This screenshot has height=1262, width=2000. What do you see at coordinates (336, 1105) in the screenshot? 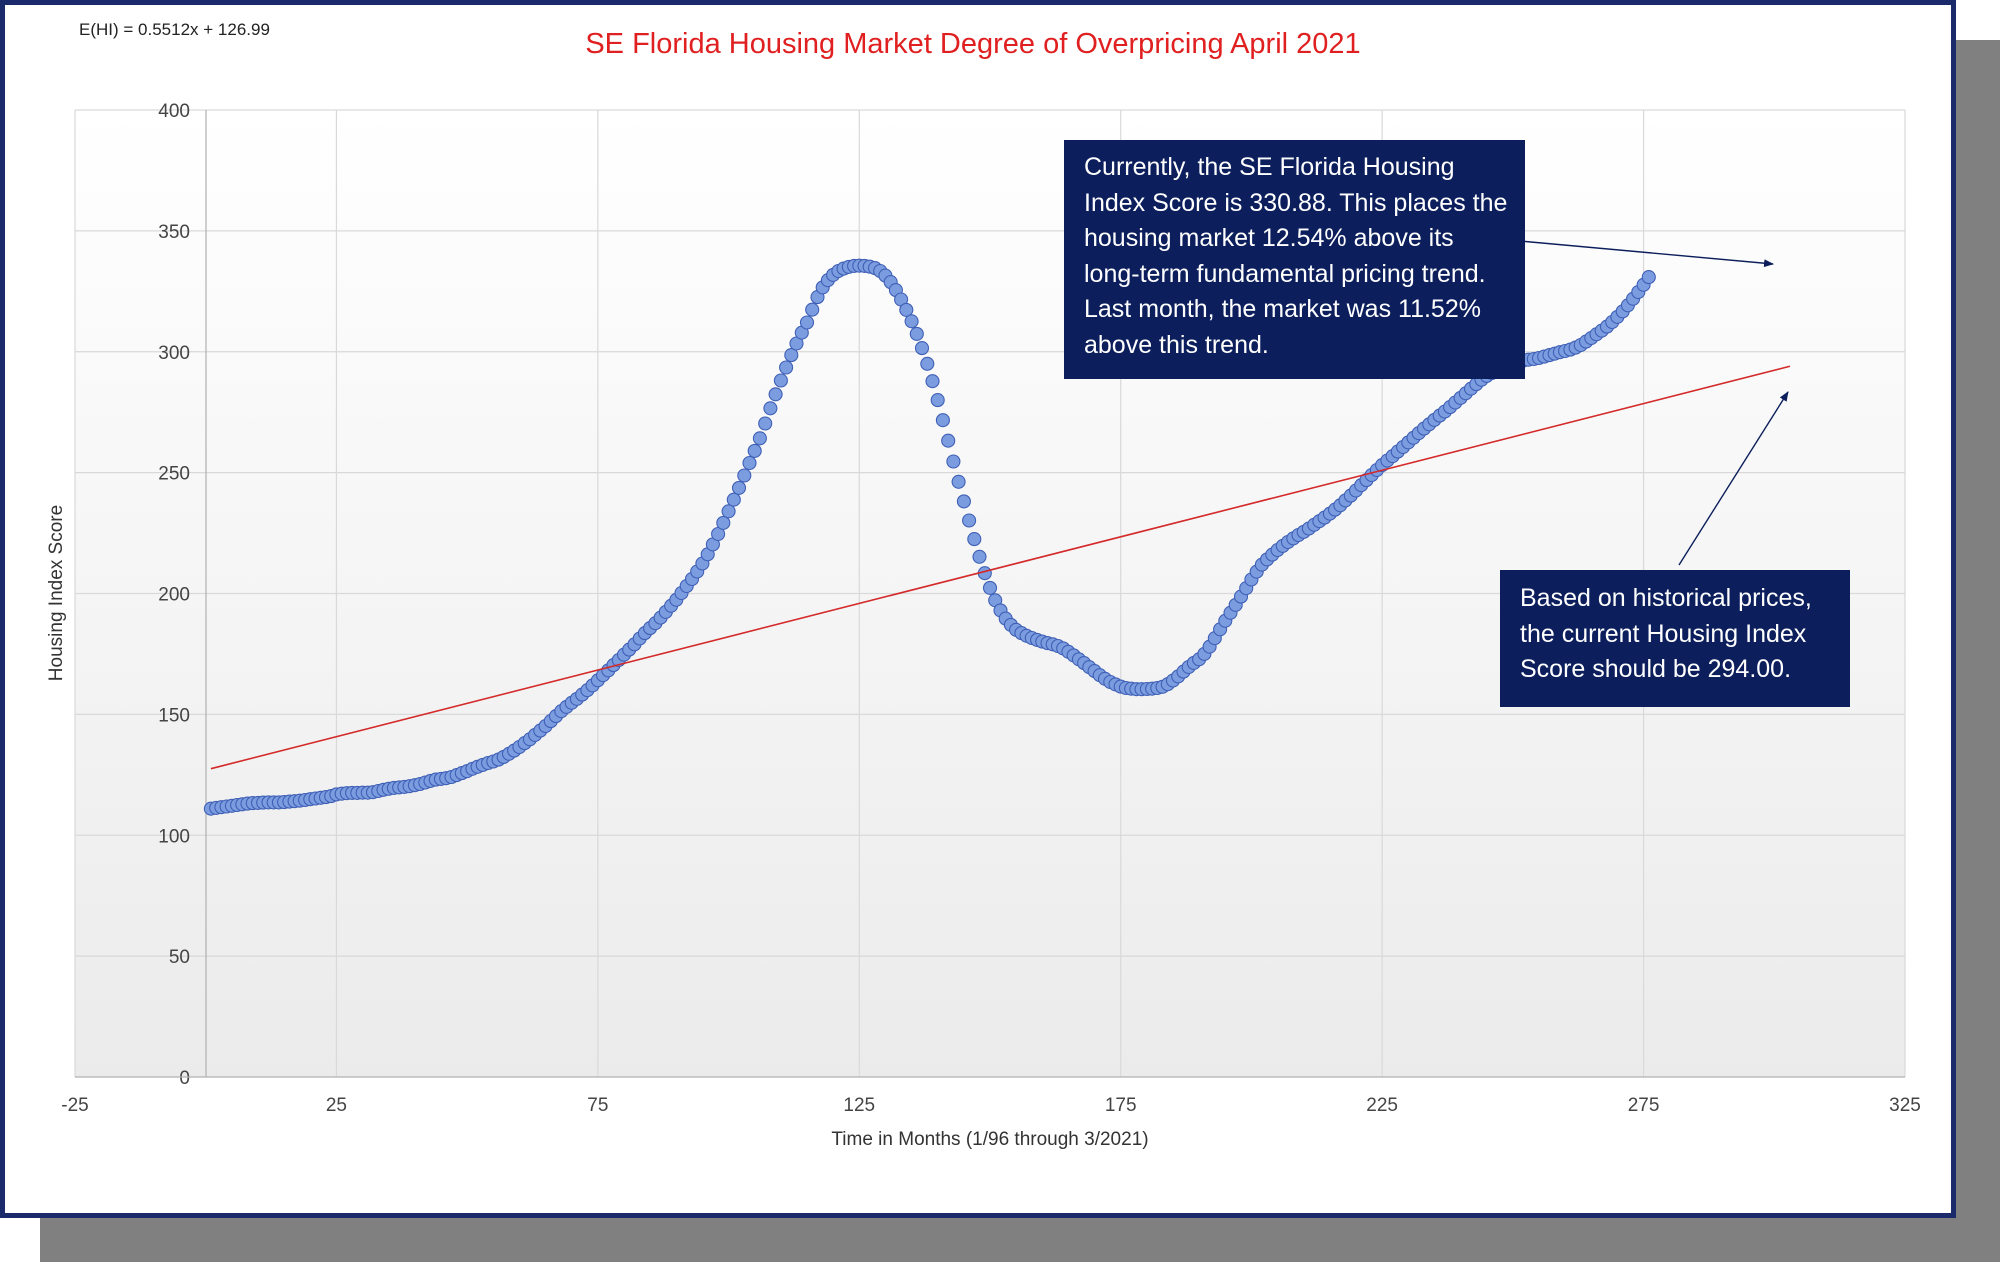
I see `x-tick-label: 25` at bounding box center [336, 1105].